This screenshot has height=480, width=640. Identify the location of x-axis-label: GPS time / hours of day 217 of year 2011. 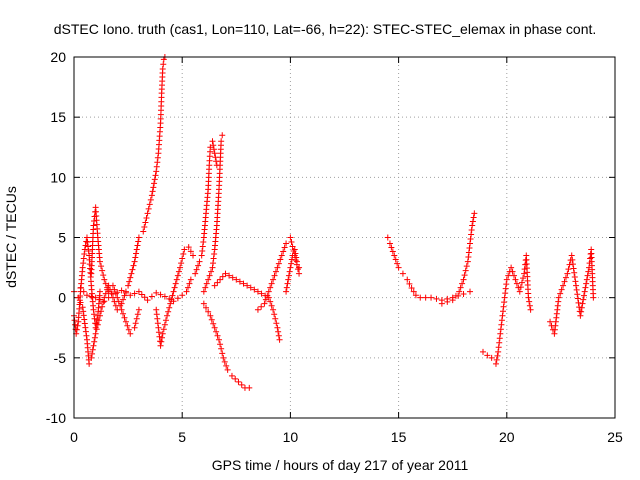
(340, 465).